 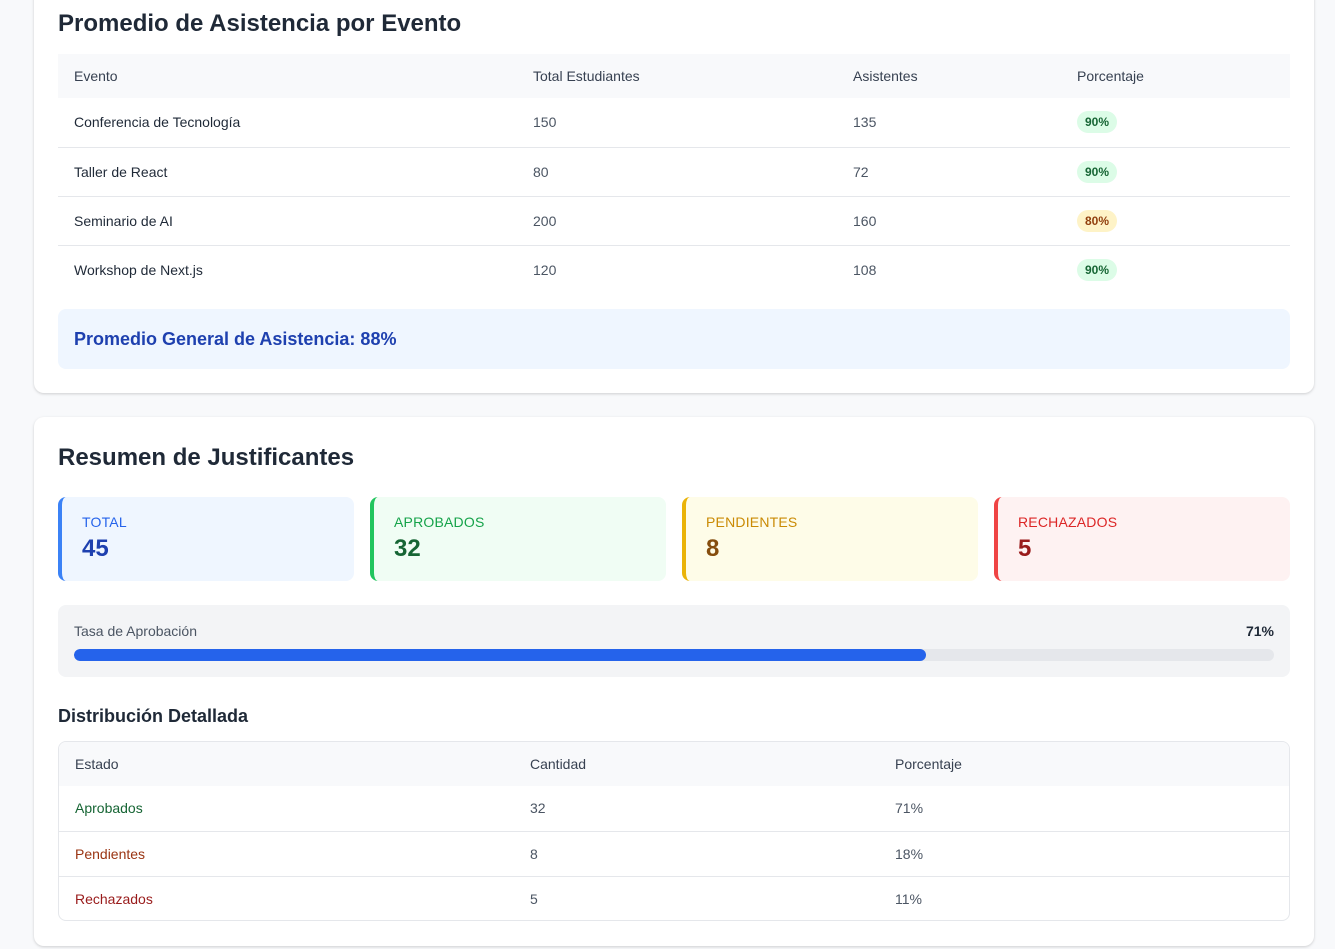 I want to click on stat-value: 32, so click(x=407, y=548).